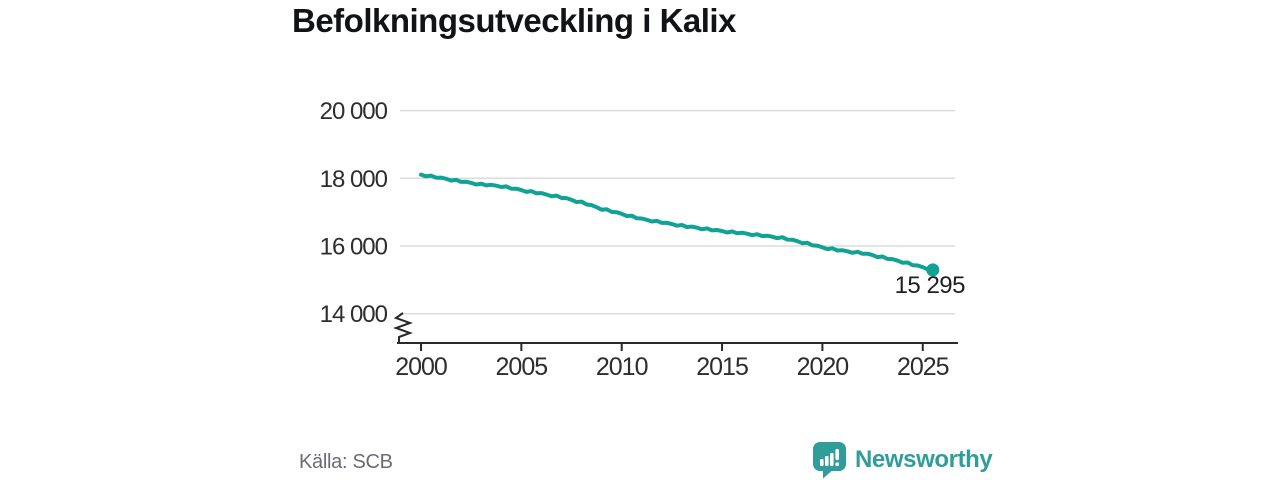  Describe the element at coordinates (354, 179) in the screenshot. I see `y-tick-label: 18 000` at that location.